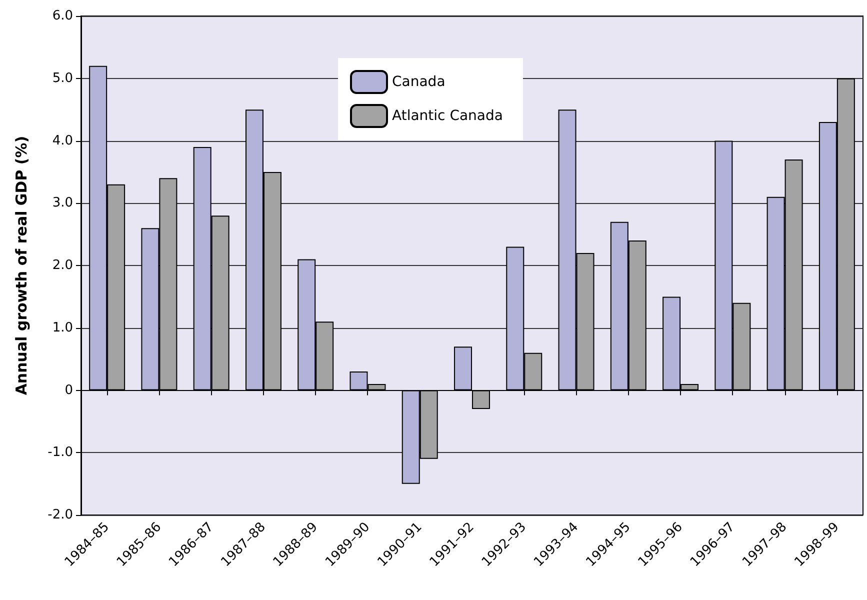 The height and width of the screenshot is (600, 867). Describe the element at coordinates (60, 515) in the screenshot. I see `y-tick-label: -2.0` at that location.